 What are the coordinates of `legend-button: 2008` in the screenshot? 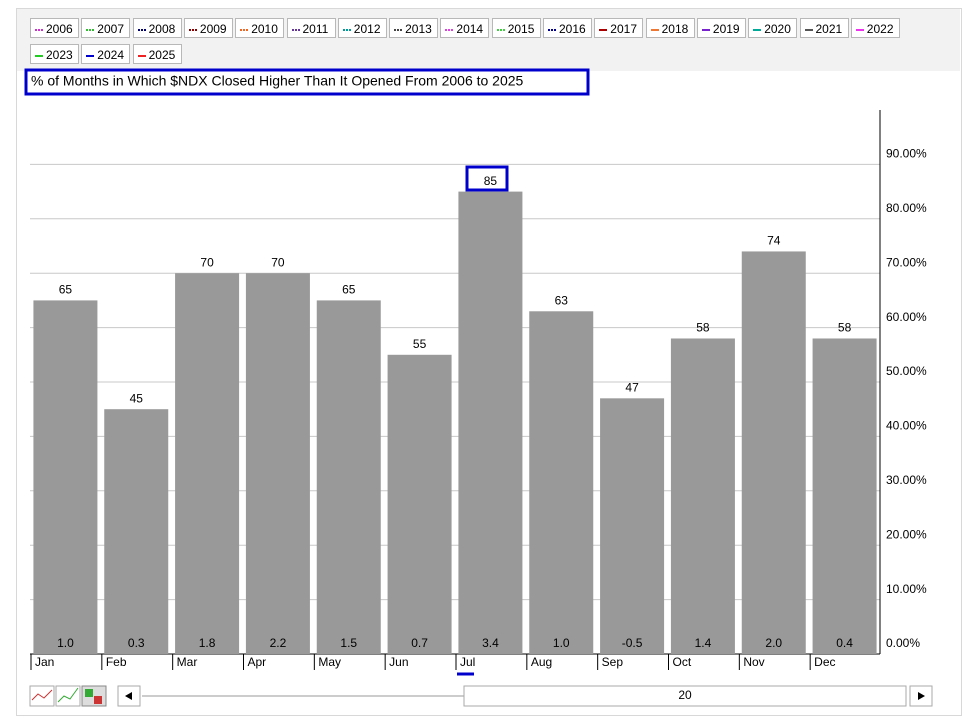 It's located at (157, 28).